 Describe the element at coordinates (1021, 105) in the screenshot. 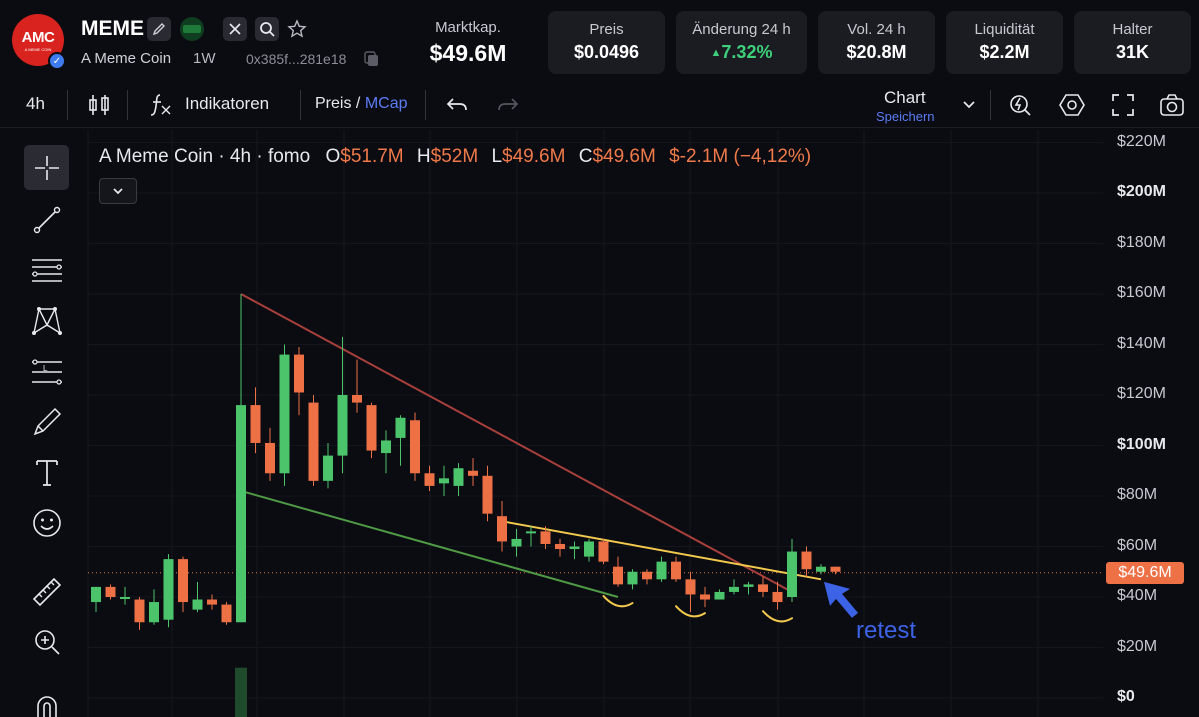

I see `lightning-icon` at that location.